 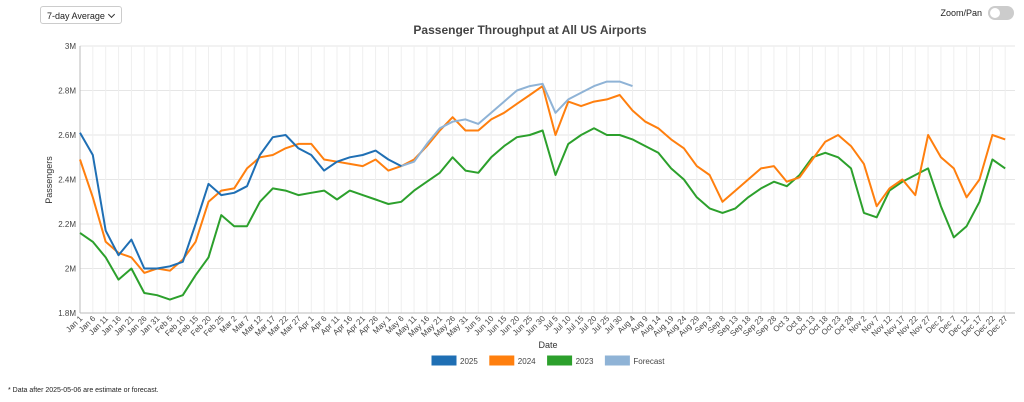 What do you see at coordinates (469, 361) in the screenshot?
I see `legend-label: 2025` at bounding box center [469, 361].